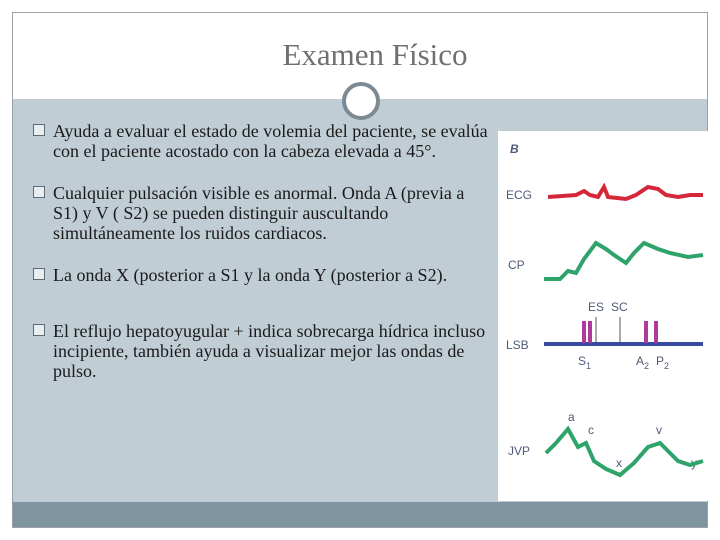 Image resolution: width=720 pixels, height=540 pixels. What do you see at coordinates (624, 451) in the screenshot?
I see `jvp-trace` at bounding box center [624, 451].